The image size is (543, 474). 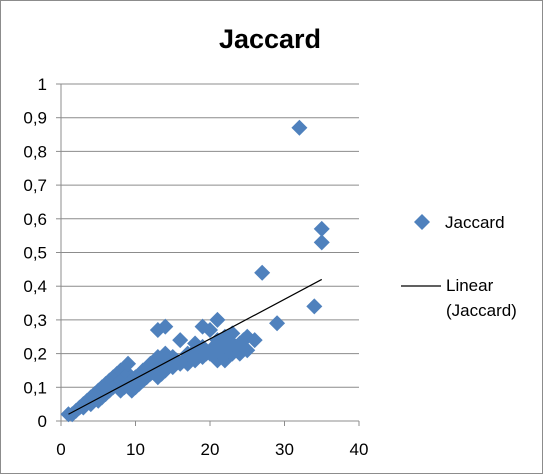 I want to click on y-tick-label: 0,7, so click(x=35, y=185).